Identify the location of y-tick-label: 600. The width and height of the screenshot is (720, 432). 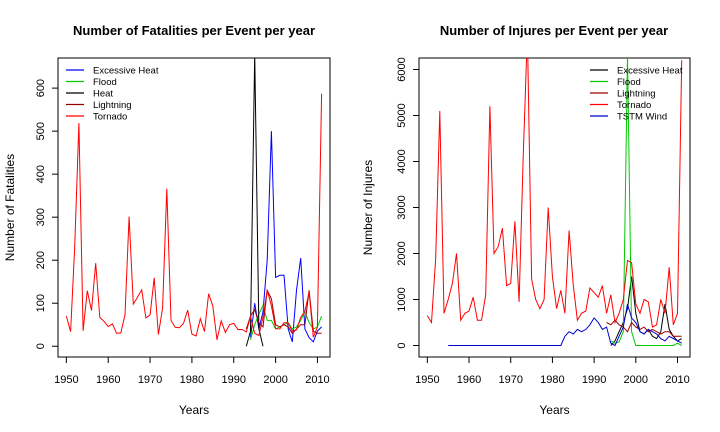
(41, 88).